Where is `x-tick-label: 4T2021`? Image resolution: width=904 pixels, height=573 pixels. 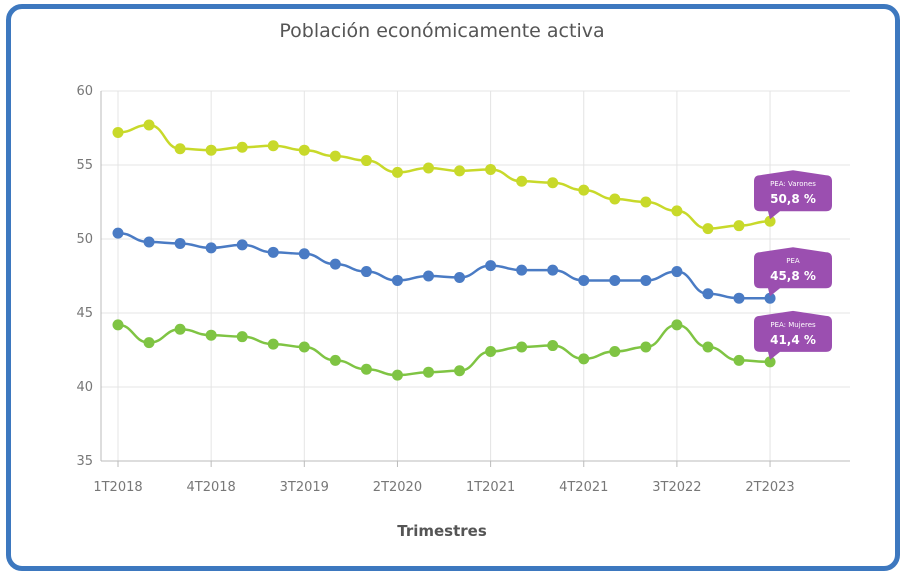
x-tick-label: 4T2021 is located at coordinates (583, 487).